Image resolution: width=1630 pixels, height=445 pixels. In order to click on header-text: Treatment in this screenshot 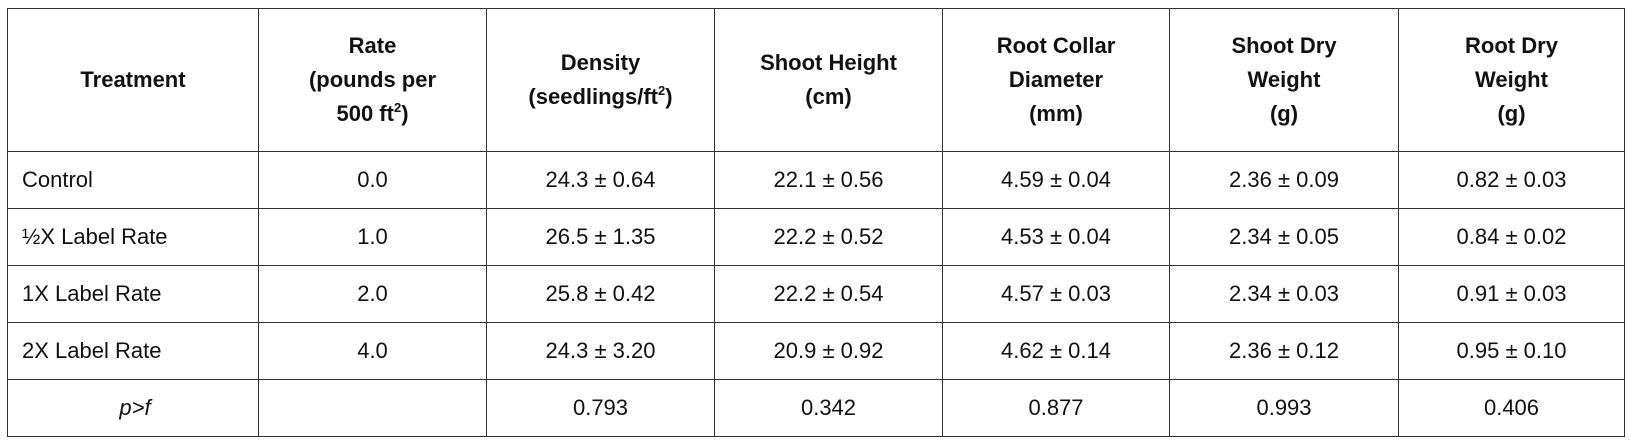, I will do `click(133, 79)`.